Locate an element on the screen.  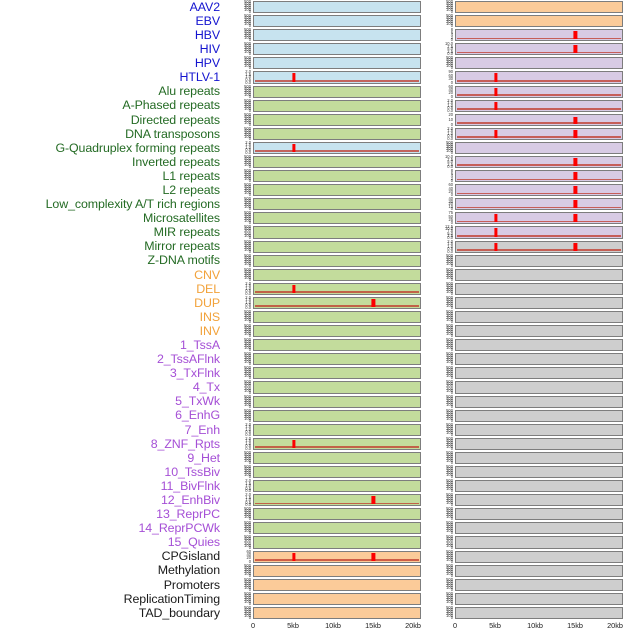
left-x-axis: 0 5kb 10kb 15kb 20kb is located at coordinates (323, 625).